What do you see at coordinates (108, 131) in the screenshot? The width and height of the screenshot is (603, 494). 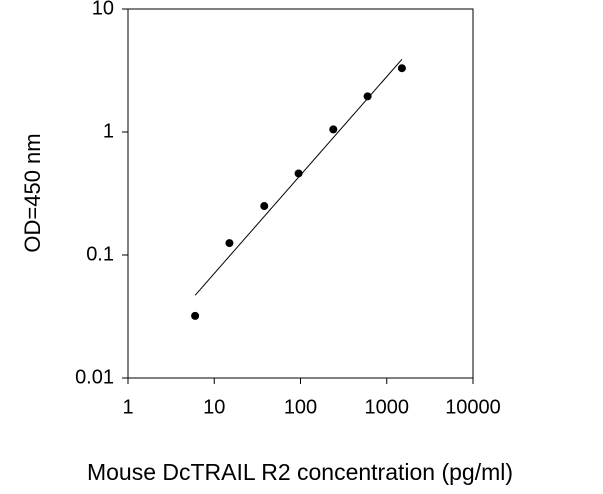 I see `y-tick-label: 1` at bounding box center [108, 131].